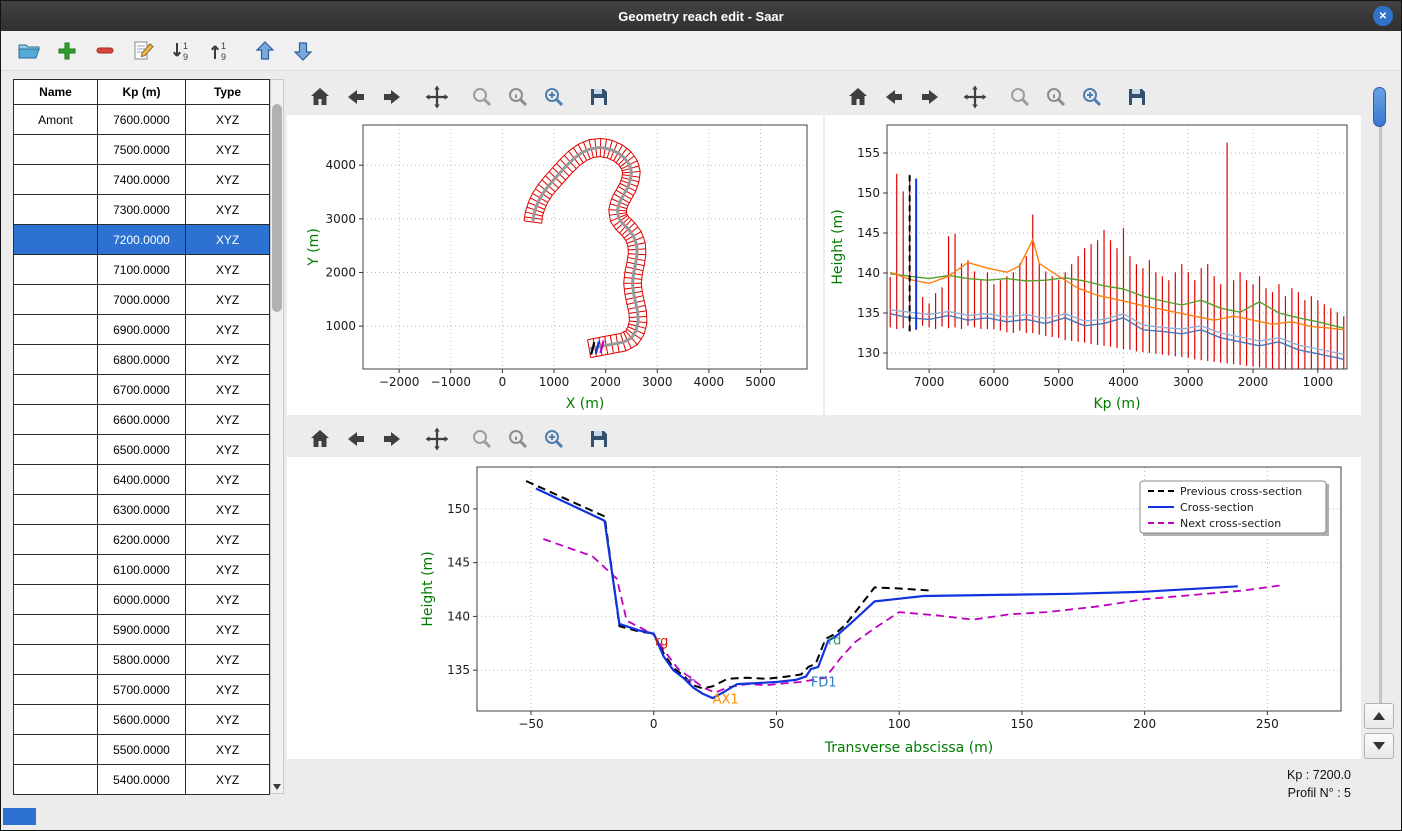  What do you see at coordinates (141, 299) in the screenshot?
I see `table-row: 7000.0000 XYZ` at bounding box center [141, 299].